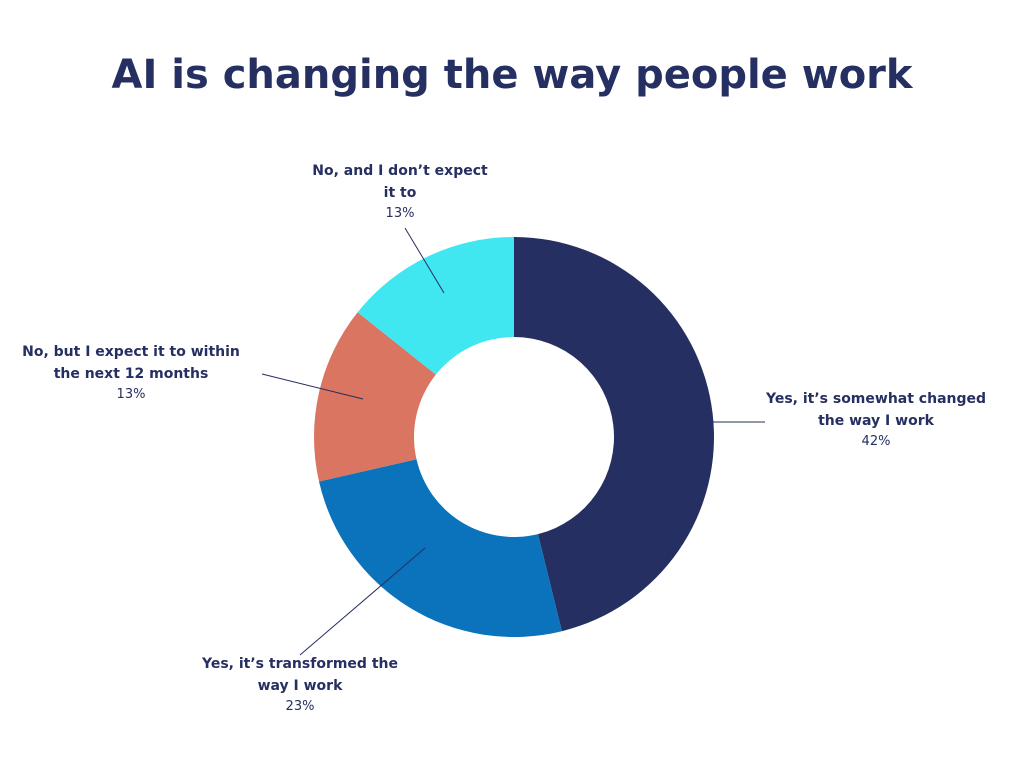  What do you see at coordinates (876, 441) in the screenshot?
I see `value-label: 42%` at bounding box center [876, 441].